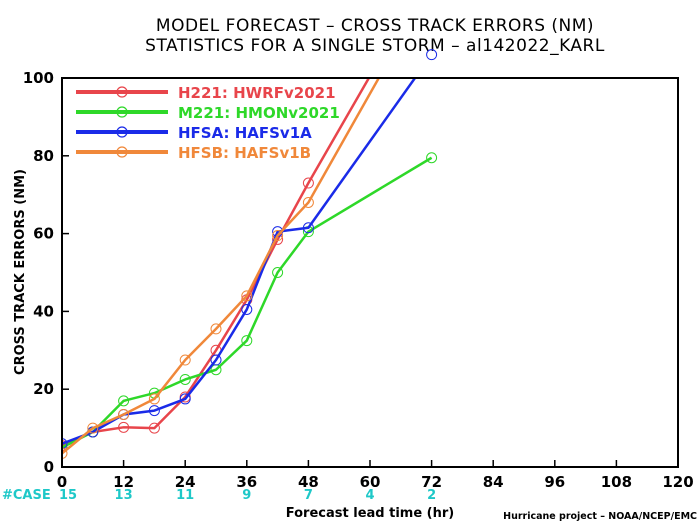 This screenshot has height=523, width=700. What do you see at coordinates (554, 482) in the screenshot?
I see `x-tick-label: 96` at bounding box center [554, 482].